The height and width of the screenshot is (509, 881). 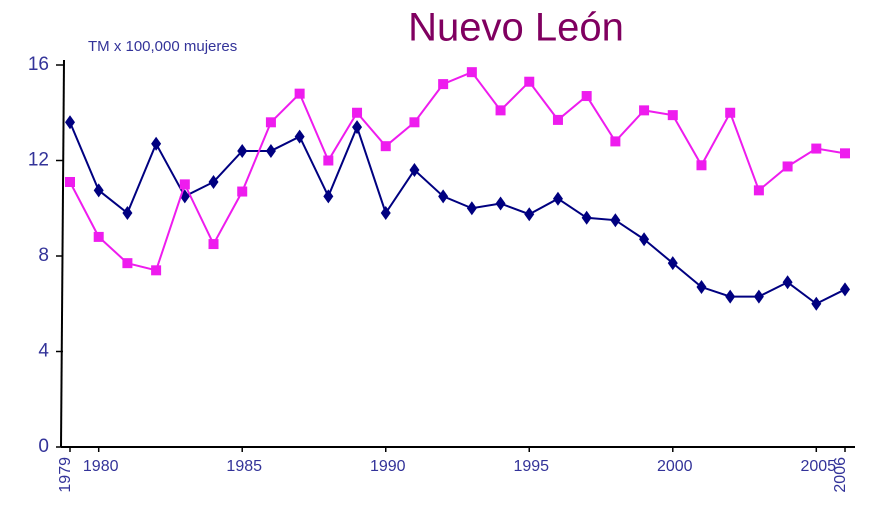 I want to click on x-tick-label: 2006, so click(x=840, y=475).